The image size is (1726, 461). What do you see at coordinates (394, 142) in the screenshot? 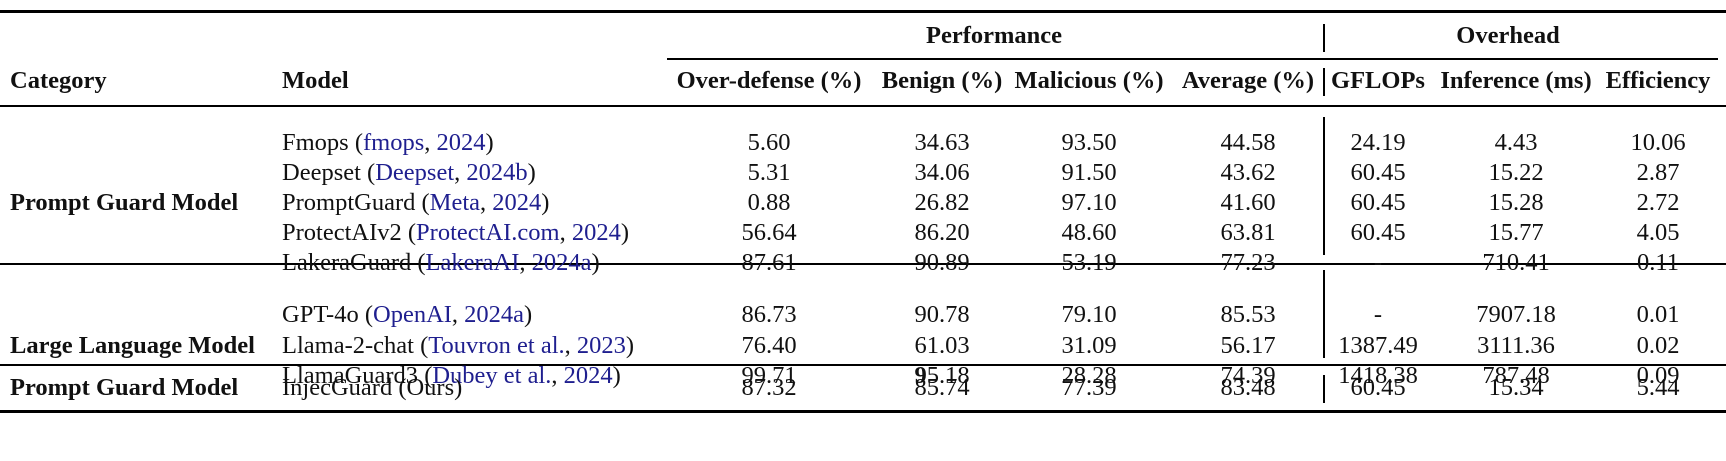
I see `citation-link: fmops` at bounding box center [394, 142].